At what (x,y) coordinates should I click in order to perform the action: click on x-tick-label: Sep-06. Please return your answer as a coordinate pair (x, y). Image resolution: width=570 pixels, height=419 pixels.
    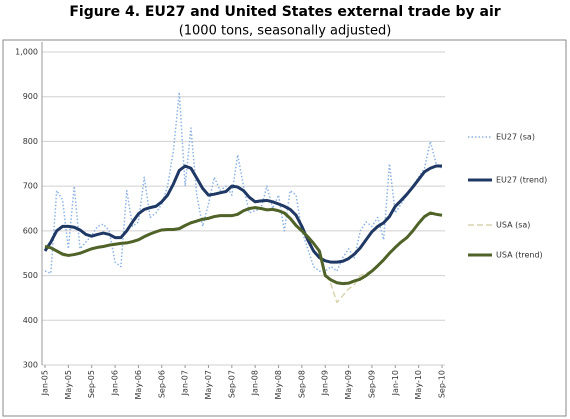
    Looking at the image, I should click on (161, 384).